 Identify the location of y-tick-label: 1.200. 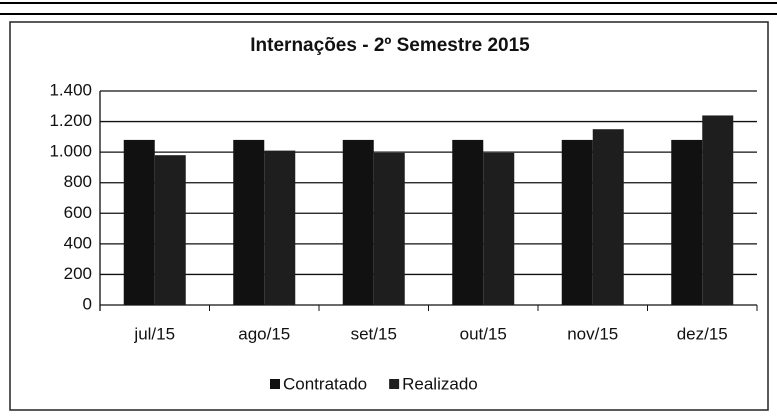
(70, 120).